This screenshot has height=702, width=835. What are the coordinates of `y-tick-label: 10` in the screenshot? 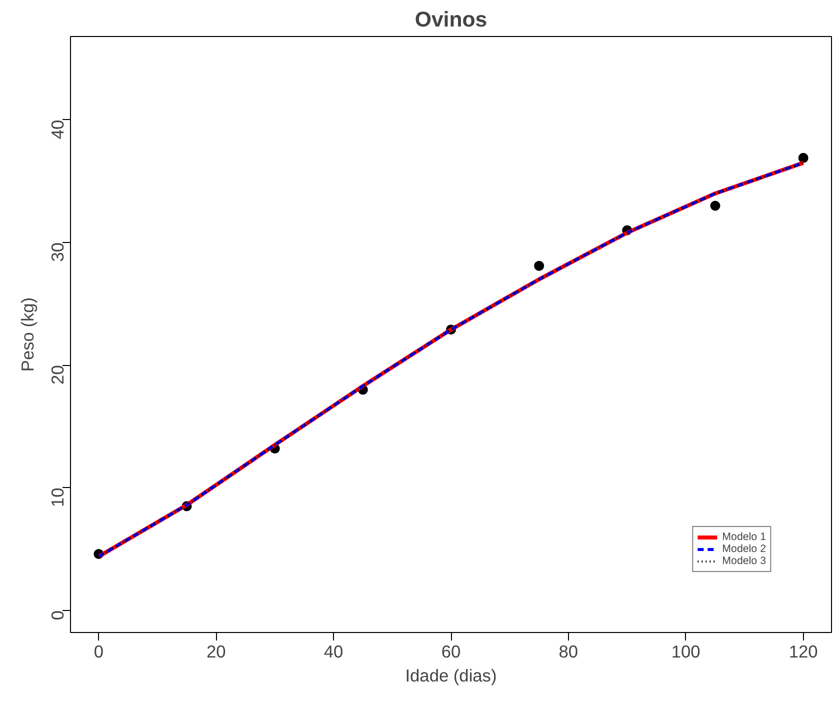 It's located at (58, 498).